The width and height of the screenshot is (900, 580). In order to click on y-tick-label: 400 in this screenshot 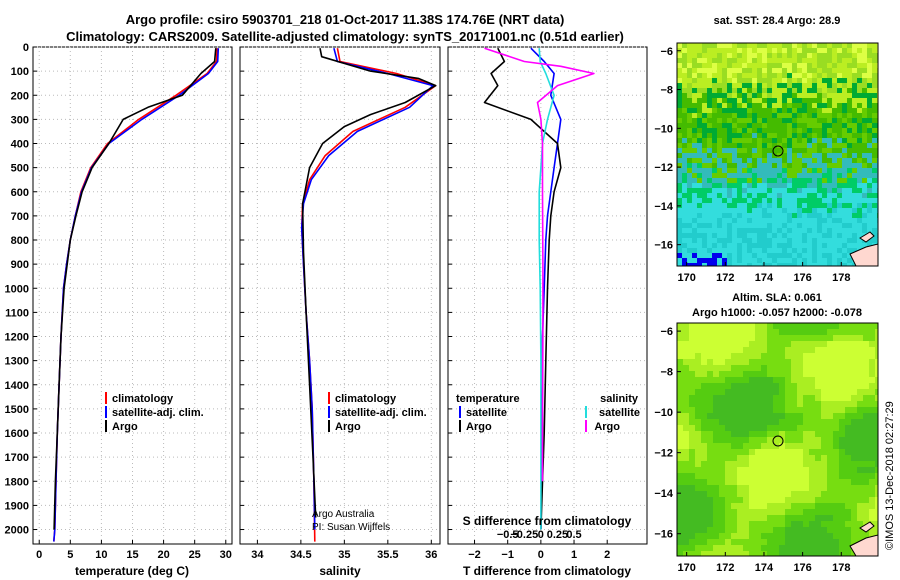, I will do `click(20, 145)`.